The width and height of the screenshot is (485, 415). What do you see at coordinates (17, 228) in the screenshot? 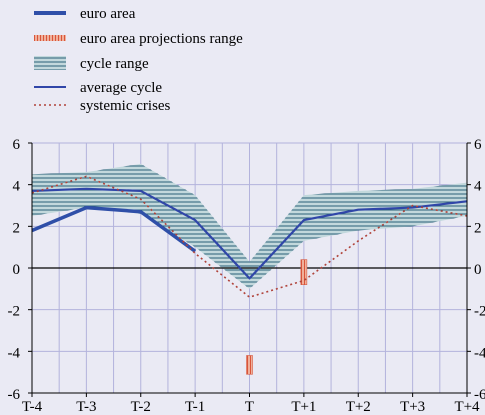
I see `y-tick-label: 2` at bounding box center [17, 228].